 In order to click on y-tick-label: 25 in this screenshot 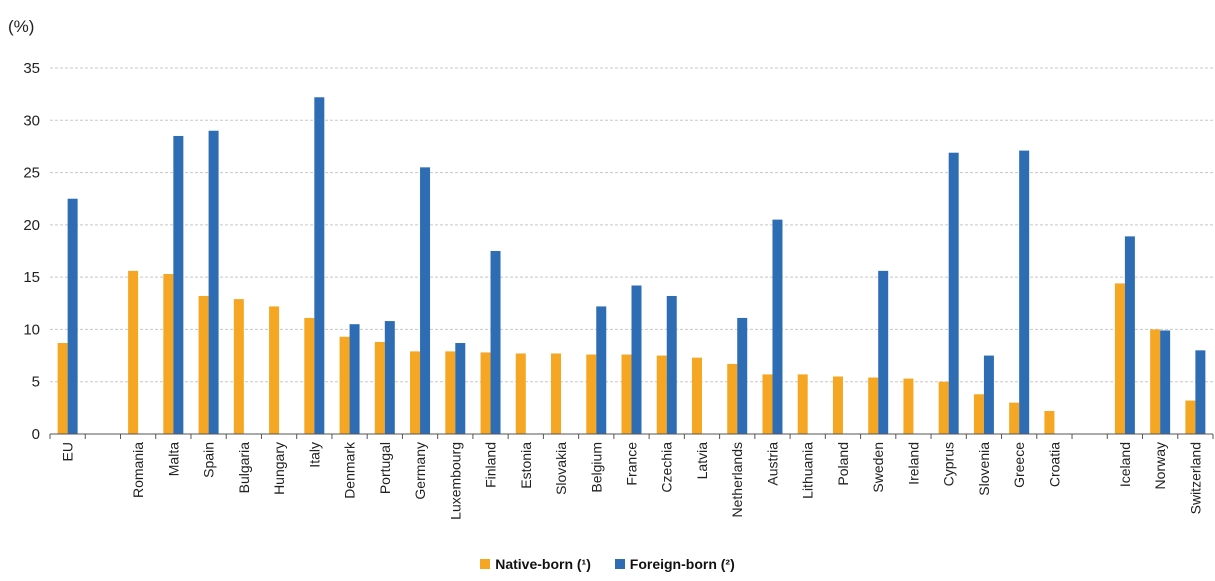, I will do `click(31, 173)`.